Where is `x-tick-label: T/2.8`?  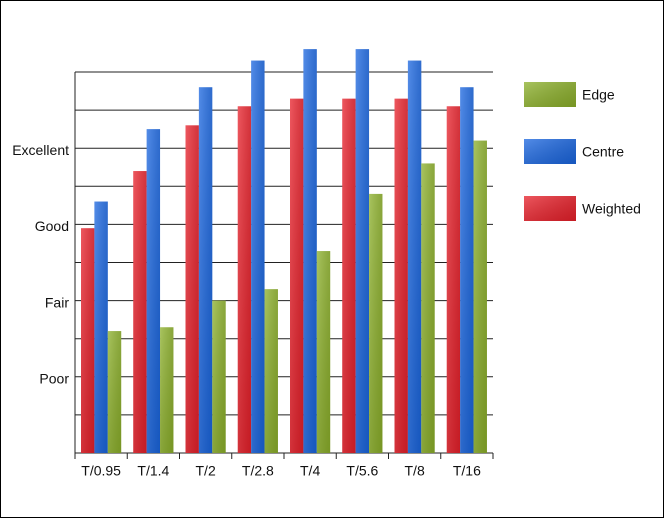
x-tick-label: T/2.8 is located at coordinates (258, 471).